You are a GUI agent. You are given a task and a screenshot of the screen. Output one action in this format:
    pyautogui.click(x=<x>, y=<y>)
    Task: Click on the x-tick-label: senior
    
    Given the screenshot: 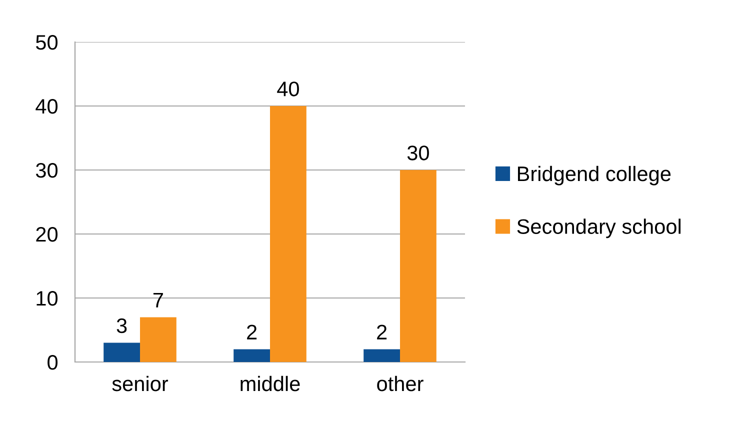 What is the action you would take?
    pyautogui.click(x=140, y=384)
    